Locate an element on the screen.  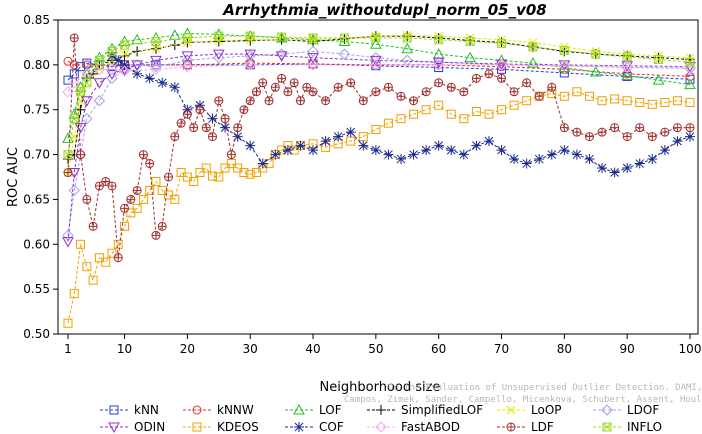
legend-label: LoOP is located at coordinates (546, 410).